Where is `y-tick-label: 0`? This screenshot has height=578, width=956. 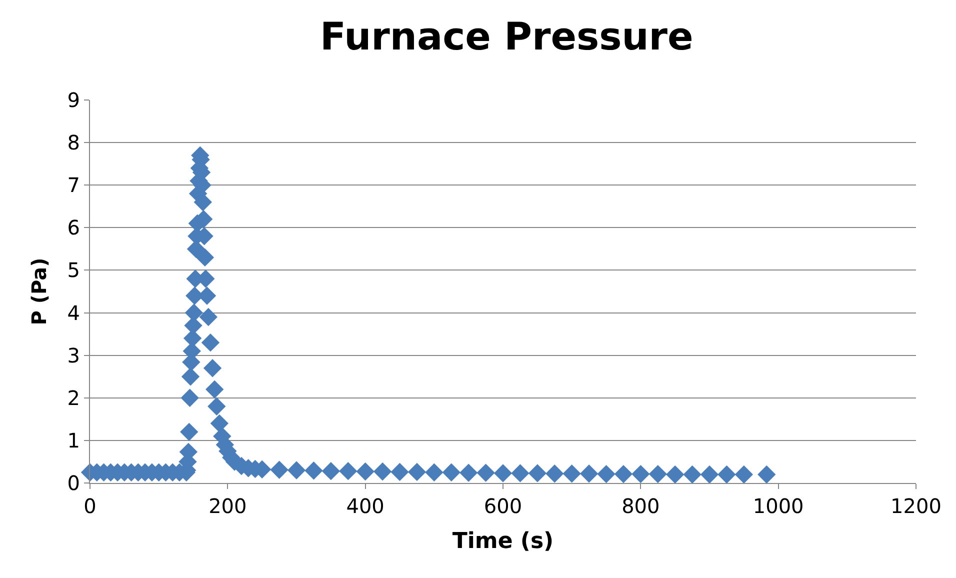 y-tick-label: 0 is located at coordinates (73, 483).